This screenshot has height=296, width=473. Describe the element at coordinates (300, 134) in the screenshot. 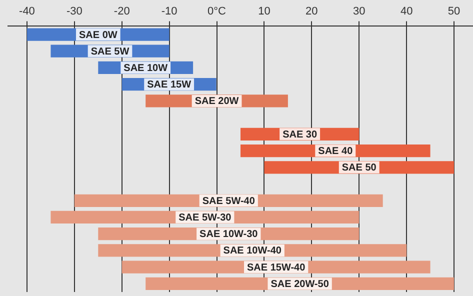

I see `y-tick-label: SAE 30` at that location.